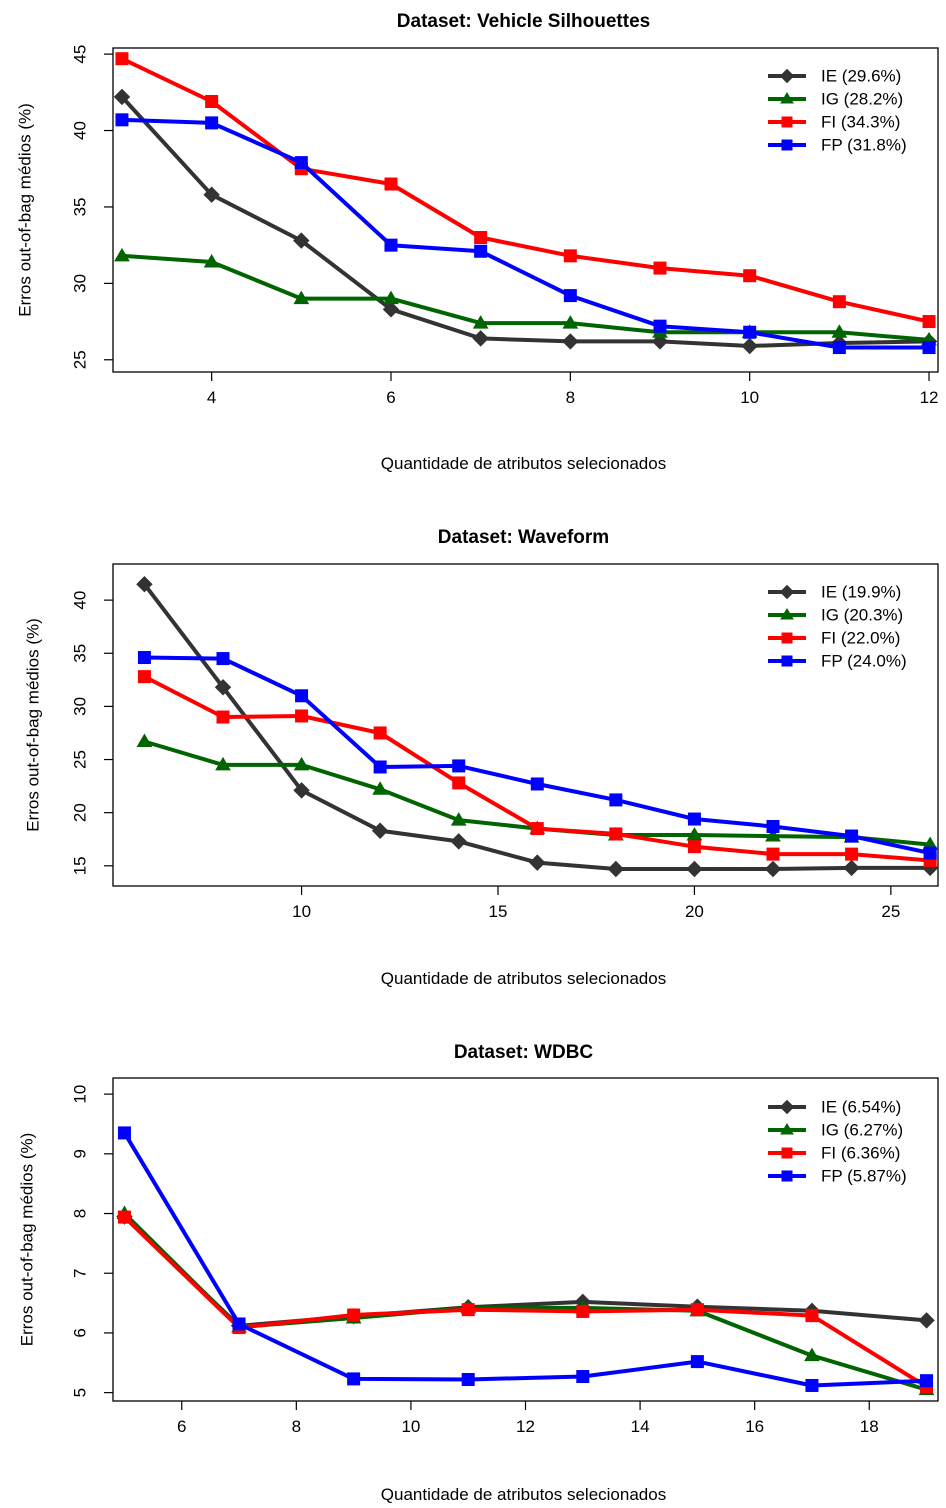  I want to click on x-tick-label: 6, so click(390, 397).